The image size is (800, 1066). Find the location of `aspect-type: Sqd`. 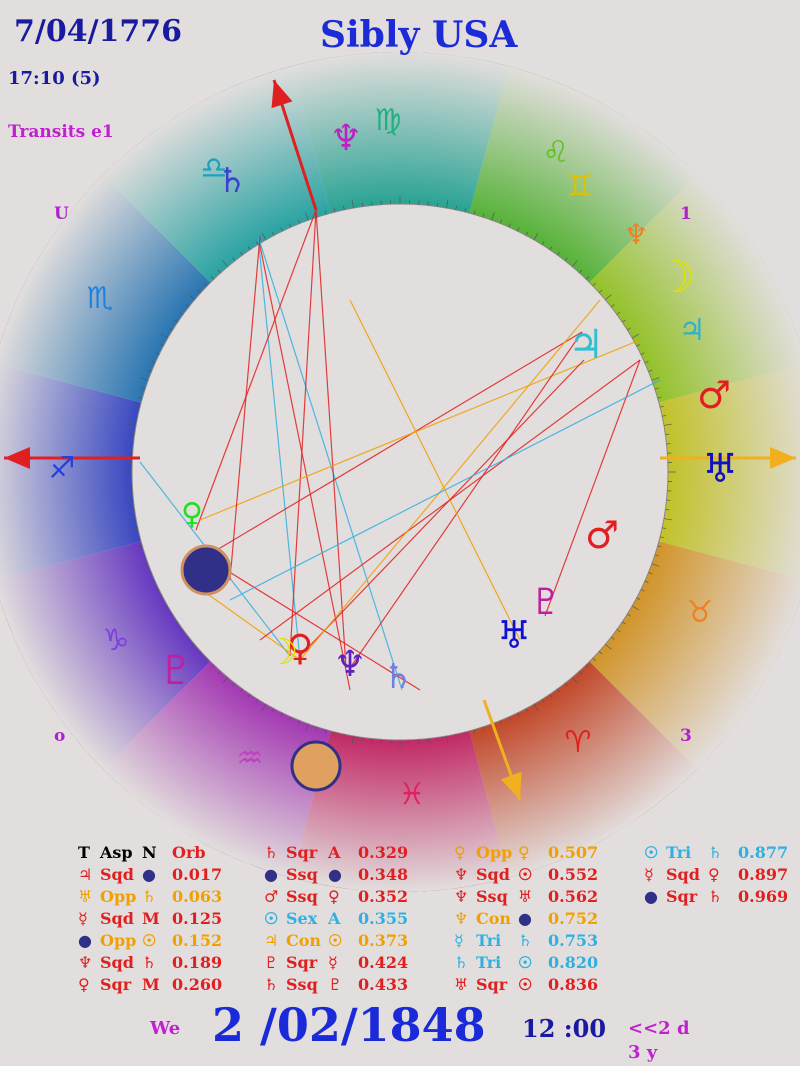

aspect-type: Sqd is located at coordinates (117, 962).